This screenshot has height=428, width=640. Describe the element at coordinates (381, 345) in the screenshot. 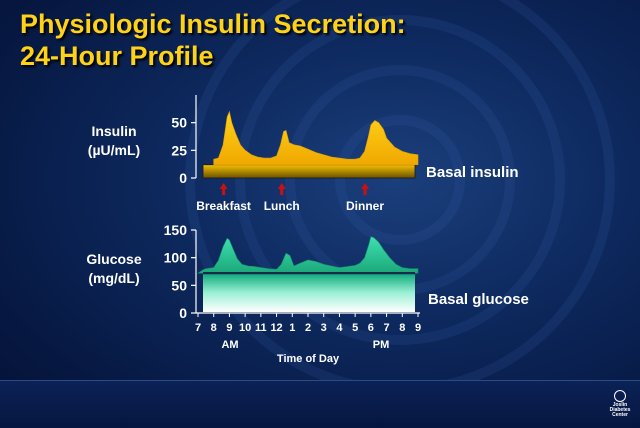

I see `pm-label: PM` at that location.